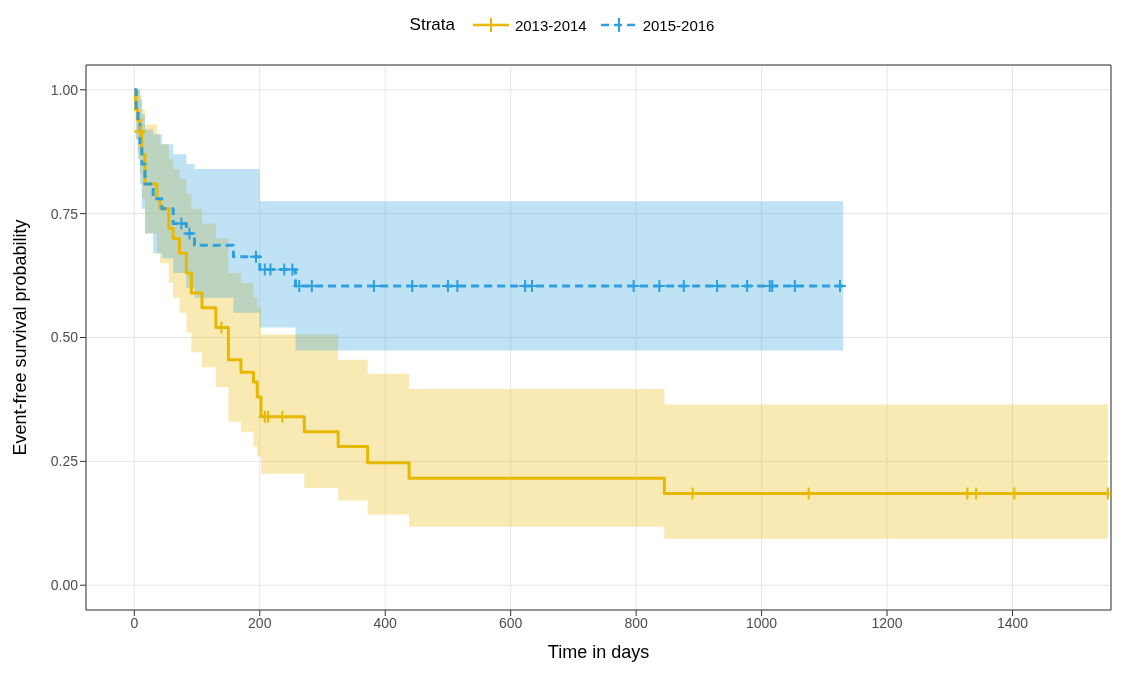 The height and width of the screenshot is (682, 1124). What do you see at coordinates (887, 622) in the screenshot?
I see `x-tick-label: 1200` at bounding box center [887, 622].